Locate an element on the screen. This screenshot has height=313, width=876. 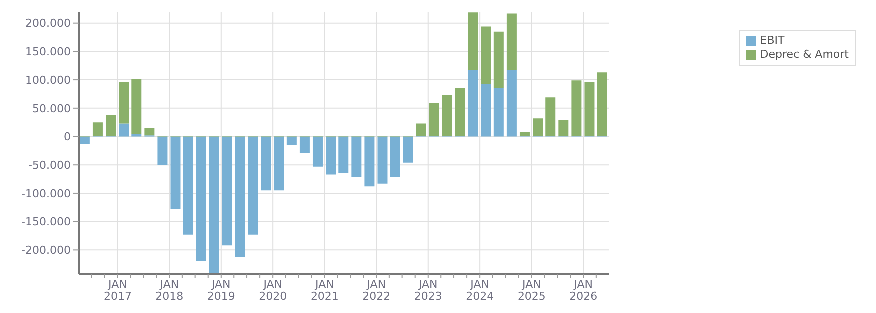
x-tick-label: JAN 2022 is located at coordinates (376, 290).